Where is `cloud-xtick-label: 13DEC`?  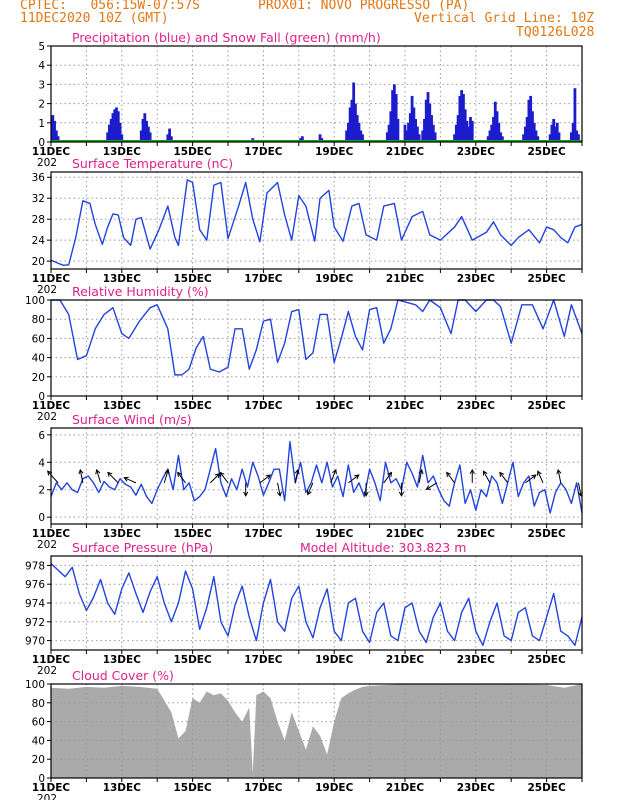
cloud-xtick-label: 13DEC is located at coordinates (122, 788).